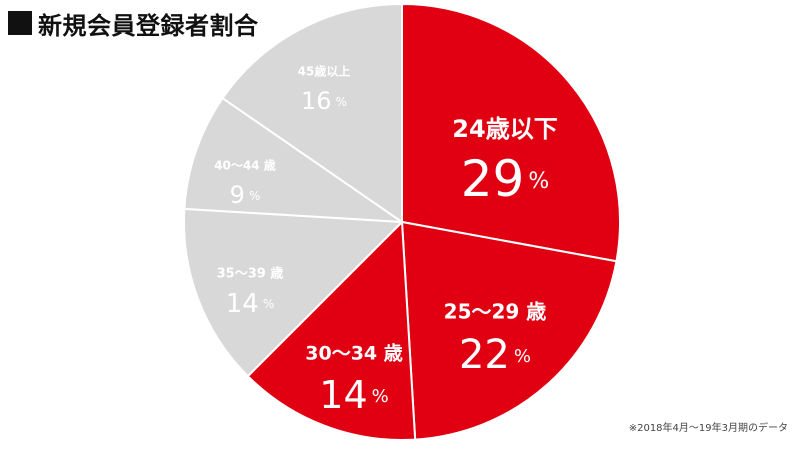 The width and height of the screenshot is (800, 454). I want to click on chart-title-text: 新規会員登録者割合, so click(148, 25).